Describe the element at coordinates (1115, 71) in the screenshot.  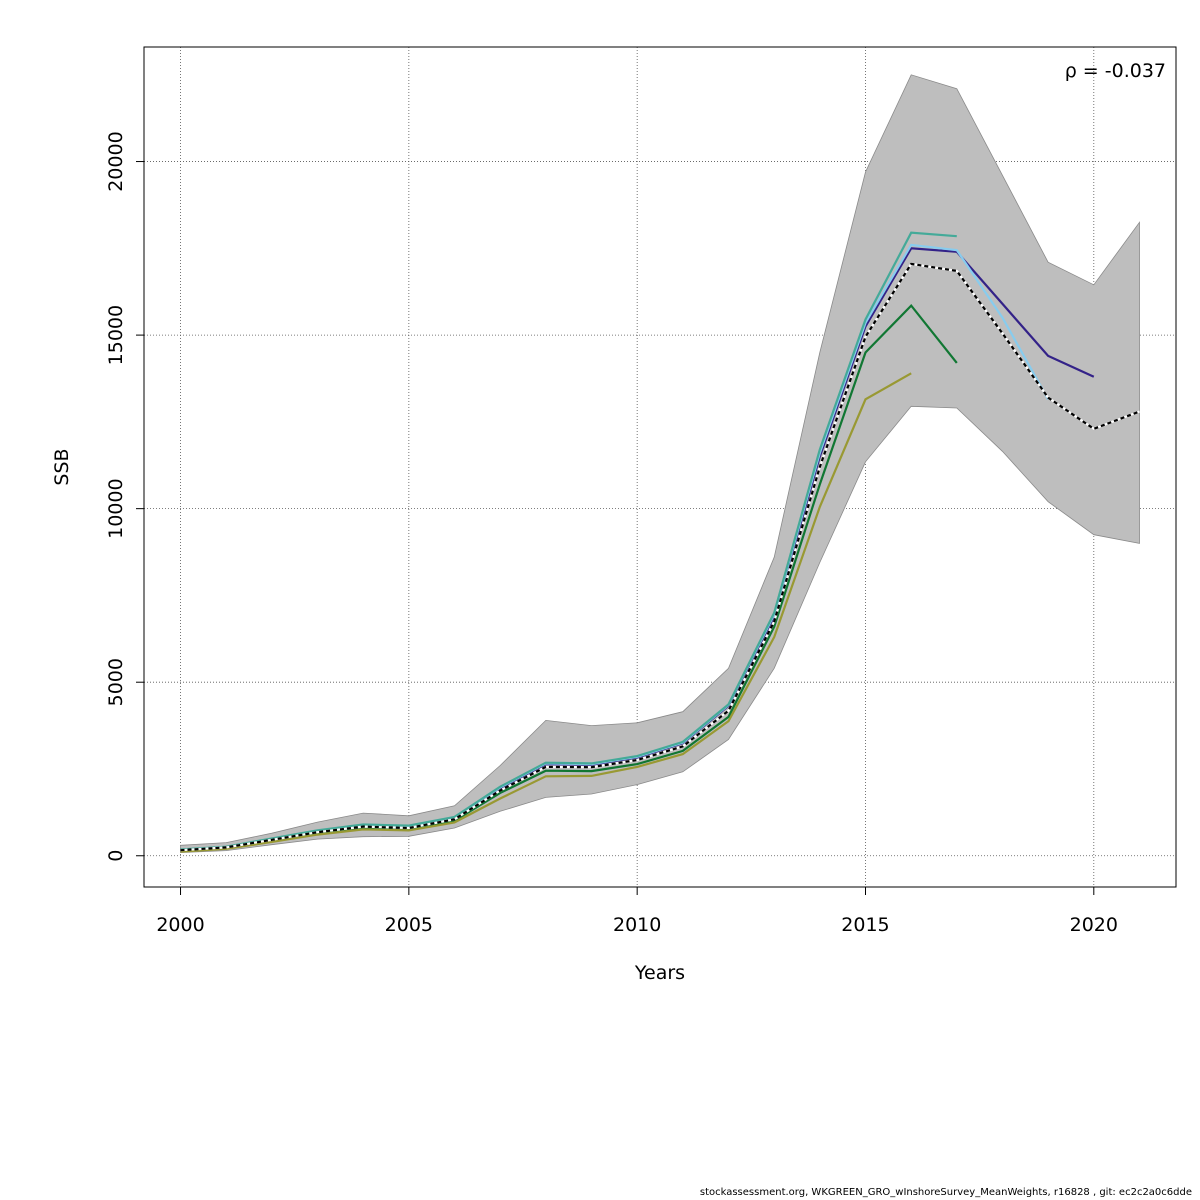
I see `rho-annotation: ρ = -0.037` at that location.